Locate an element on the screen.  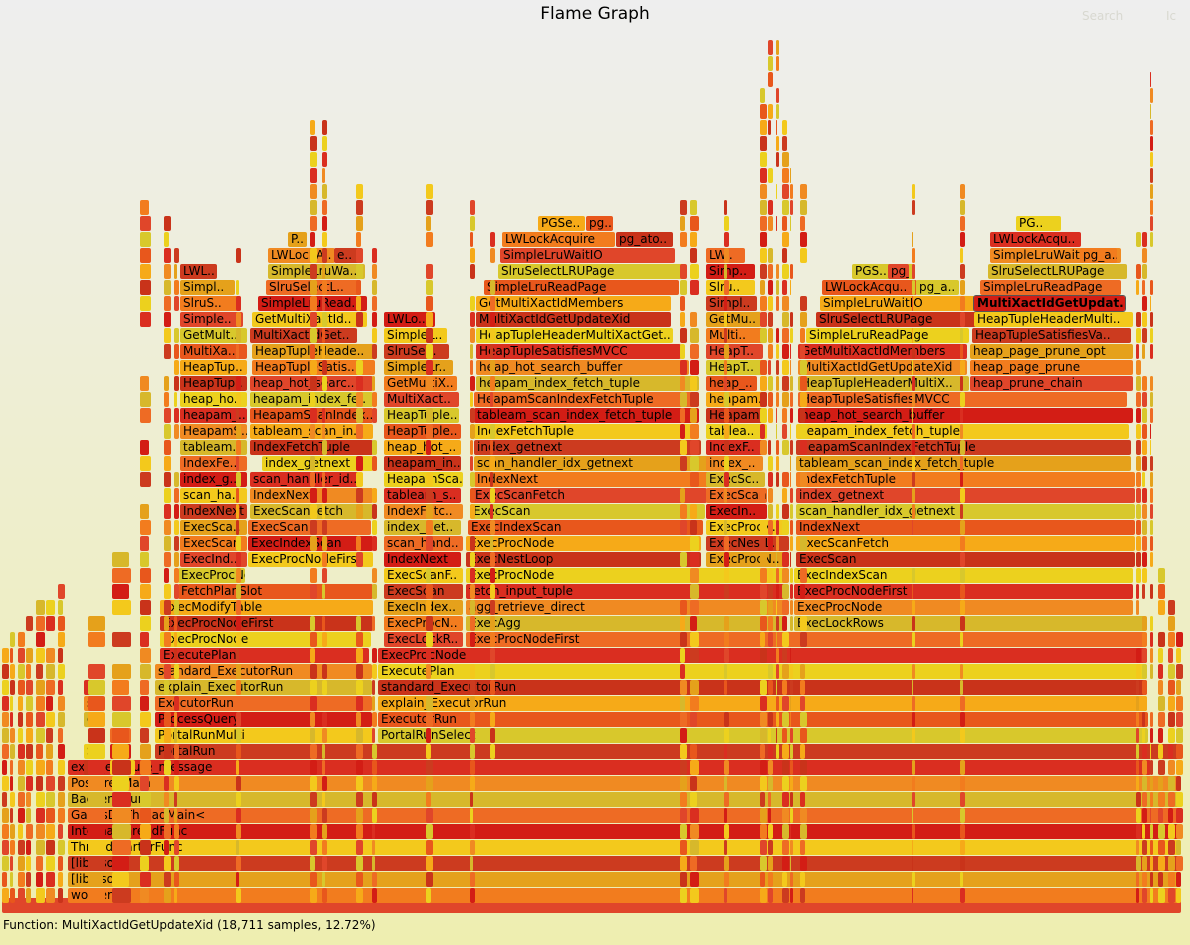
flame-frame: ExecProcN.. is located at coordinates (745, 527).